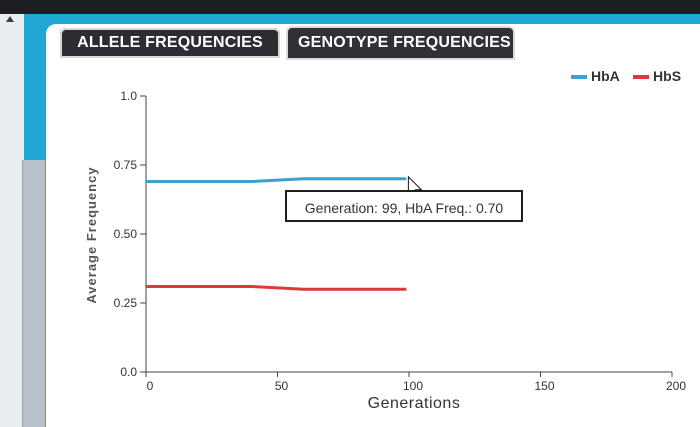 Image resolution: width=700 pixels, height=427 pixels. I want to click on top-bar, so click(350, 7).